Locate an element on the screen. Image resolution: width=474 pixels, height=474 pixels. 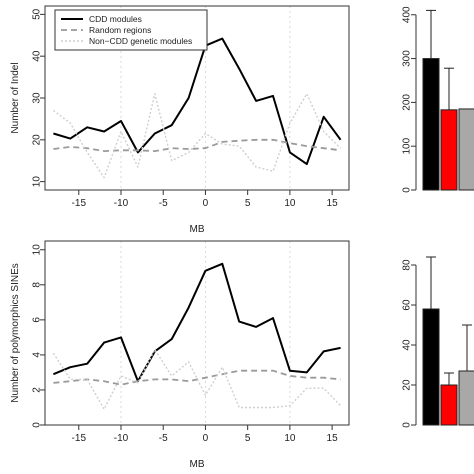
legend-label: Random regions is located at coordinates (120, 30).